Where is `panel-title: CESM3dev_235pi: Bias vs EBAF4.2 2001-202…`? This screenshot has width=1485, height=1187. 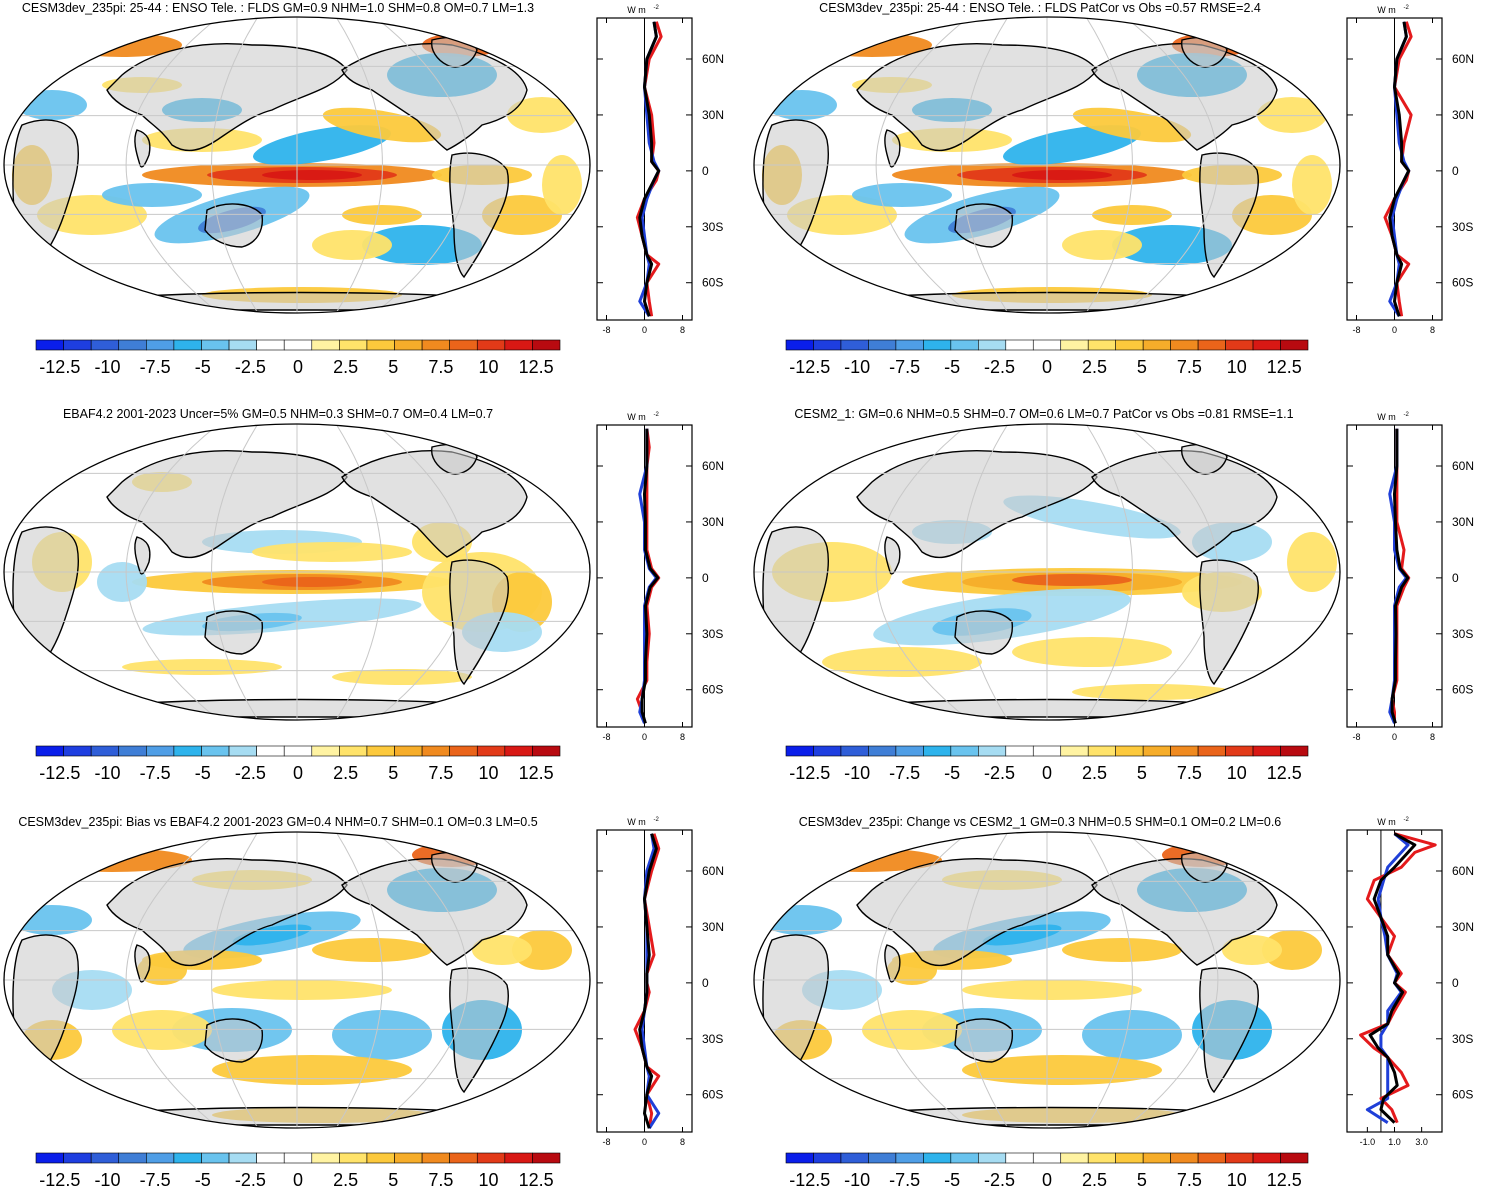 panel-title: CESM3dev_235pi: Bias vs EBAF4.2 2001-202… is located at coordinates (277, 822).